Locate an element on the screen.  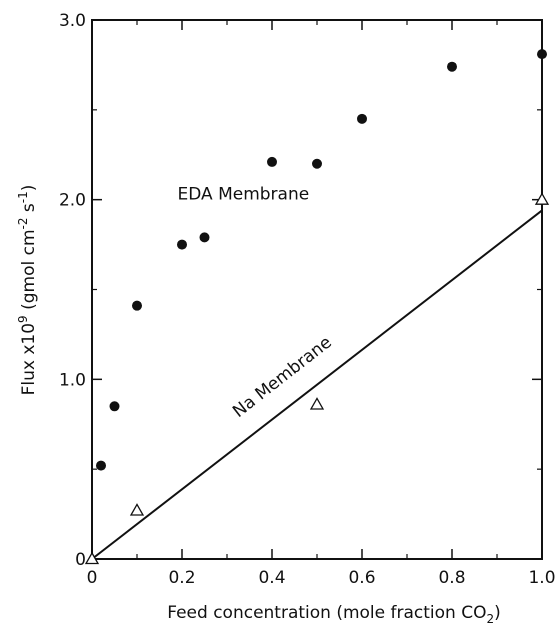
y-tick-label: 2.0 is located at coordinates (72, 201).